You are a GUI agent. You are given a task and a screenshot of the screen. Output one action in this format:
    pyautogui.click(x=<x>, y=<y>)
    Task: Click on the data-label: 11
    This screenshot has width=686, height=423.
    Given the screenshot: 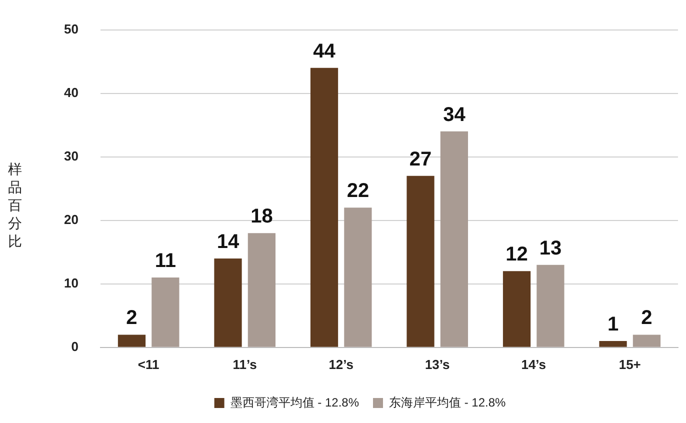 What is the action you would take?
    pyautogui.click(x=165, y=261)
    